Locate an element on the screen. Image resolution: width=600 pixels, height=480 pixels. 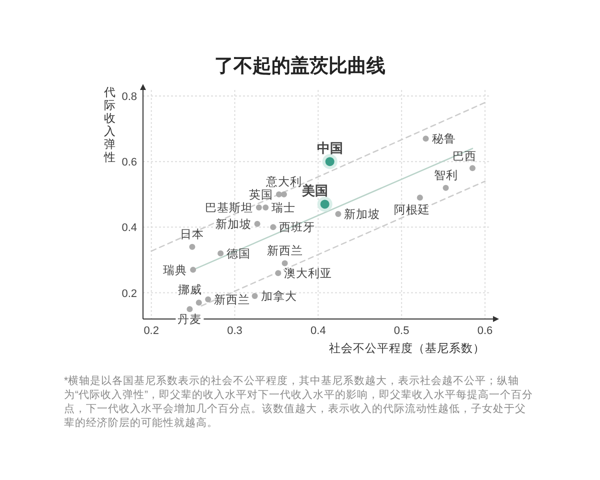
annotation: 瑞士 is located at coordinates (284, 208).